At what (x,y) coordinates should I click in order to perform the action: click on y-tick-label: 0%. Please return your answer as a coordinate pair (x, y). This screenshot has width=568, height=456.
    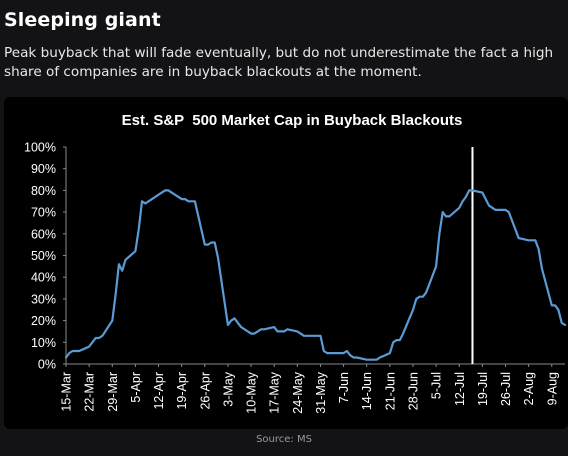
    Looking at the image, I should click on (47, 365).